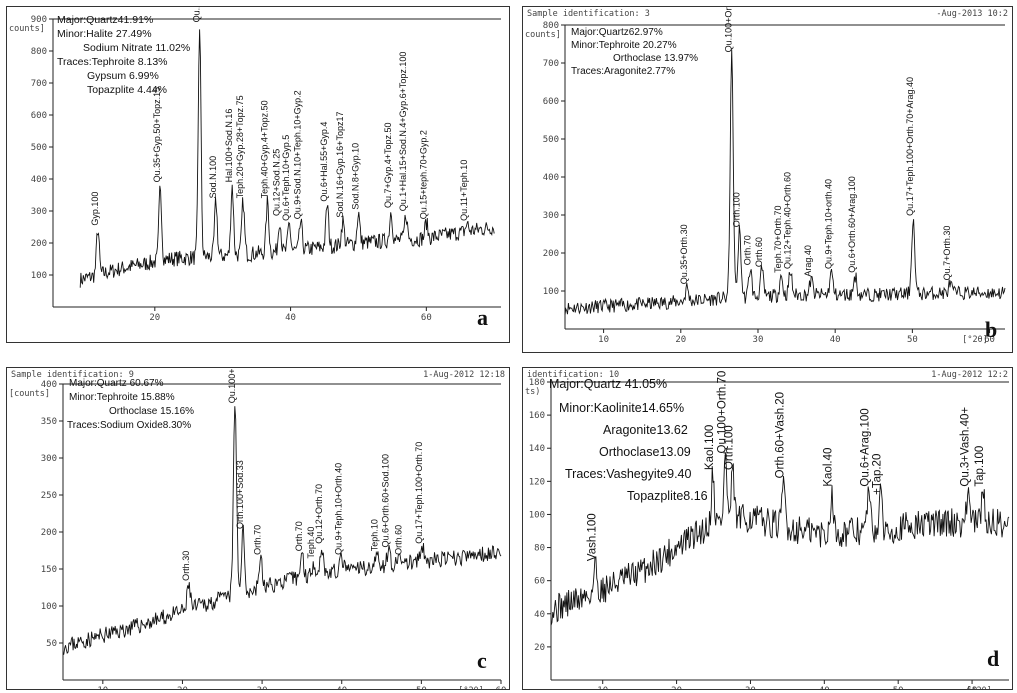 Image resolution: width=1017 pixels, height=693 pixels. I want to click on y-tick-label: 60, so click(539, 582).